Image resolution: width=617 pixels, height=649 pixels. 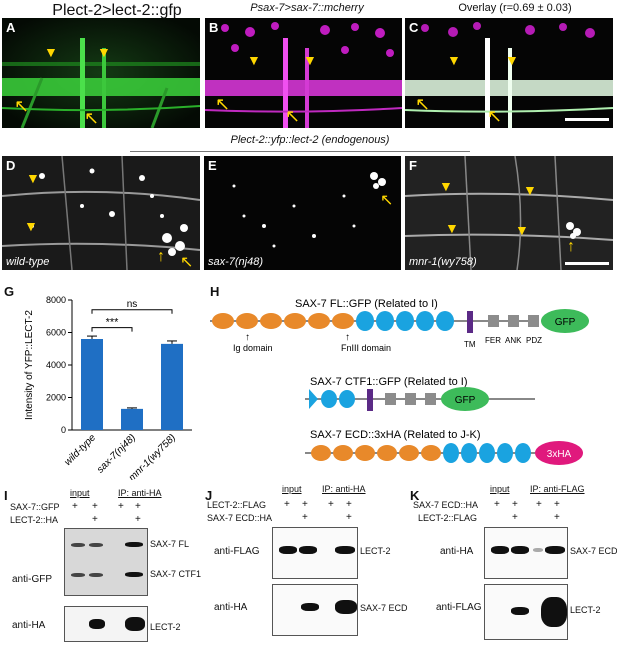 I want to click on ig-arrow: ↑, so click(x=247, y=337).